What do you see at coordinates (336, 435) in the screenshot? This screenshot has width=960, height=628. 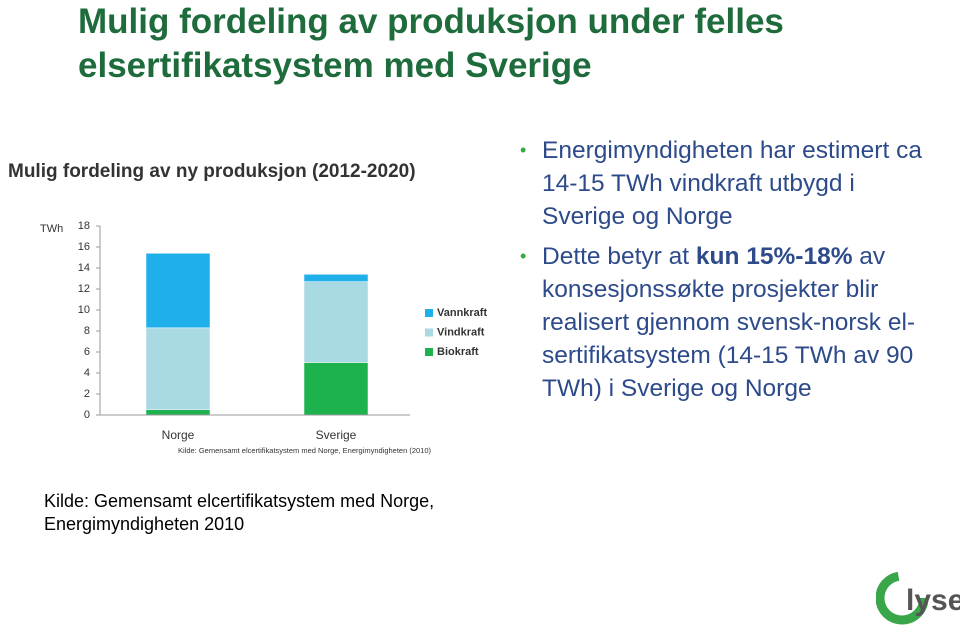 I see `x-tick-label: Sverige` at bounding box center [336, 435].